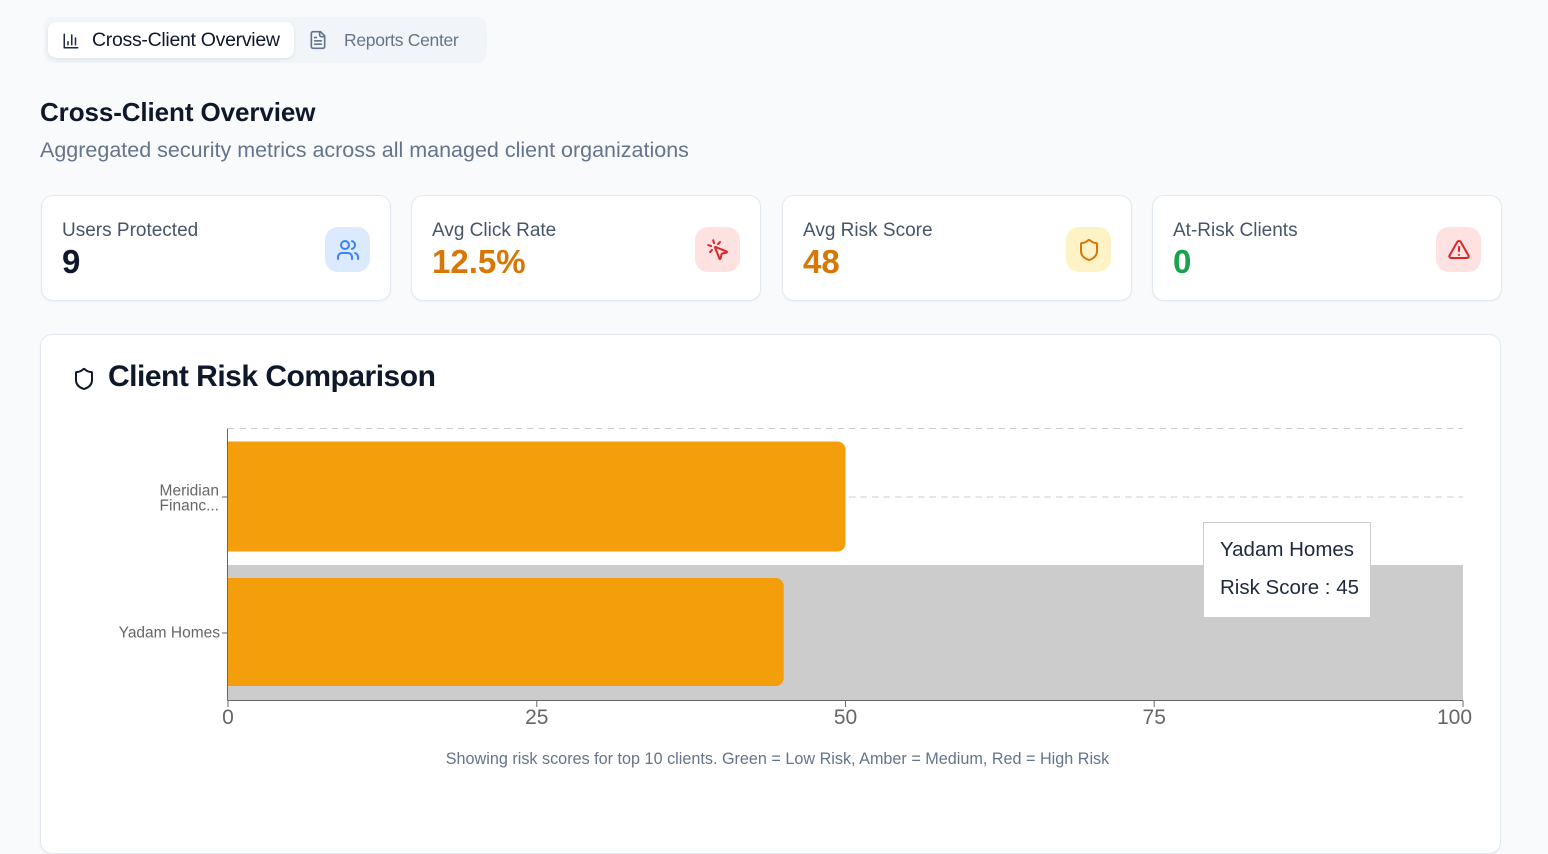 The width and height of the screenshot is (1548, 854). I want to click on svg-text: 0, so click(228, 717).